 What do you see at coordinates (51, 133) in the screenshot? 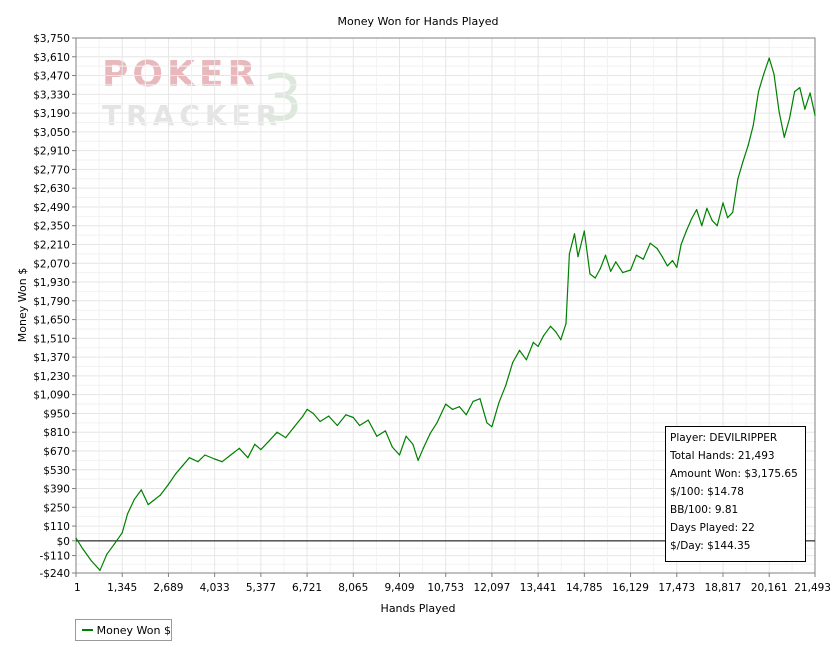
I see `y-tick-label: $3,050` at bounding box center [51, 133].